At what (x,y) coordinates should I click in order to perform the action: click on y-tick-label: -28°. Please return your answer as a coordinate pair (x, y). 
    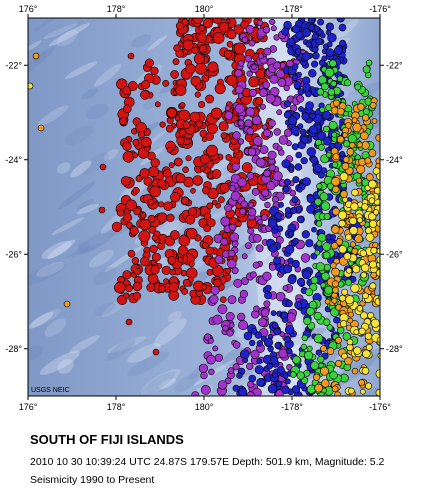
    Looking at the image, I should click on (13, 349).